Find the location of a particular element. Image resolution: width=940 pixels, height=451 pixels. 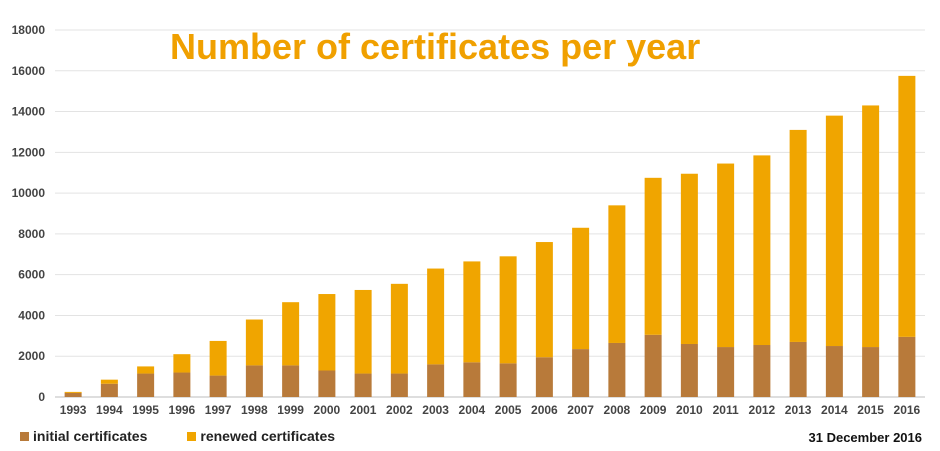

x-tick-label: 2000 is located at coordinates (327, 410).